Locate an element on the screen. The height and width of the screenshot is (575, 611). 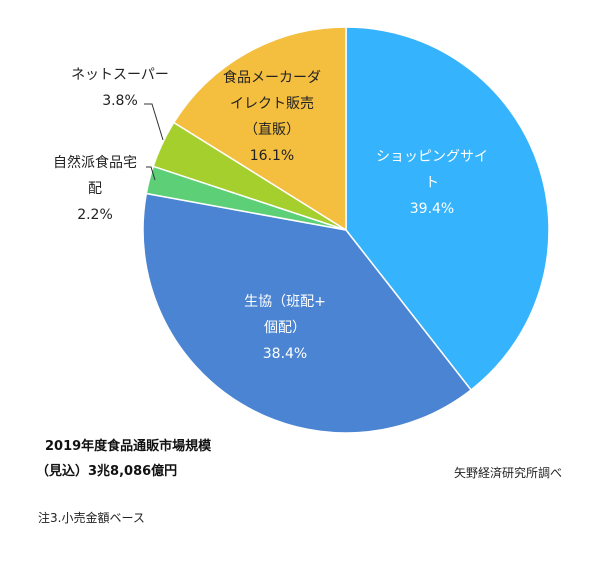
total-line1: 2019年度食品通販市場規模 is located at coordinates (128, 446).